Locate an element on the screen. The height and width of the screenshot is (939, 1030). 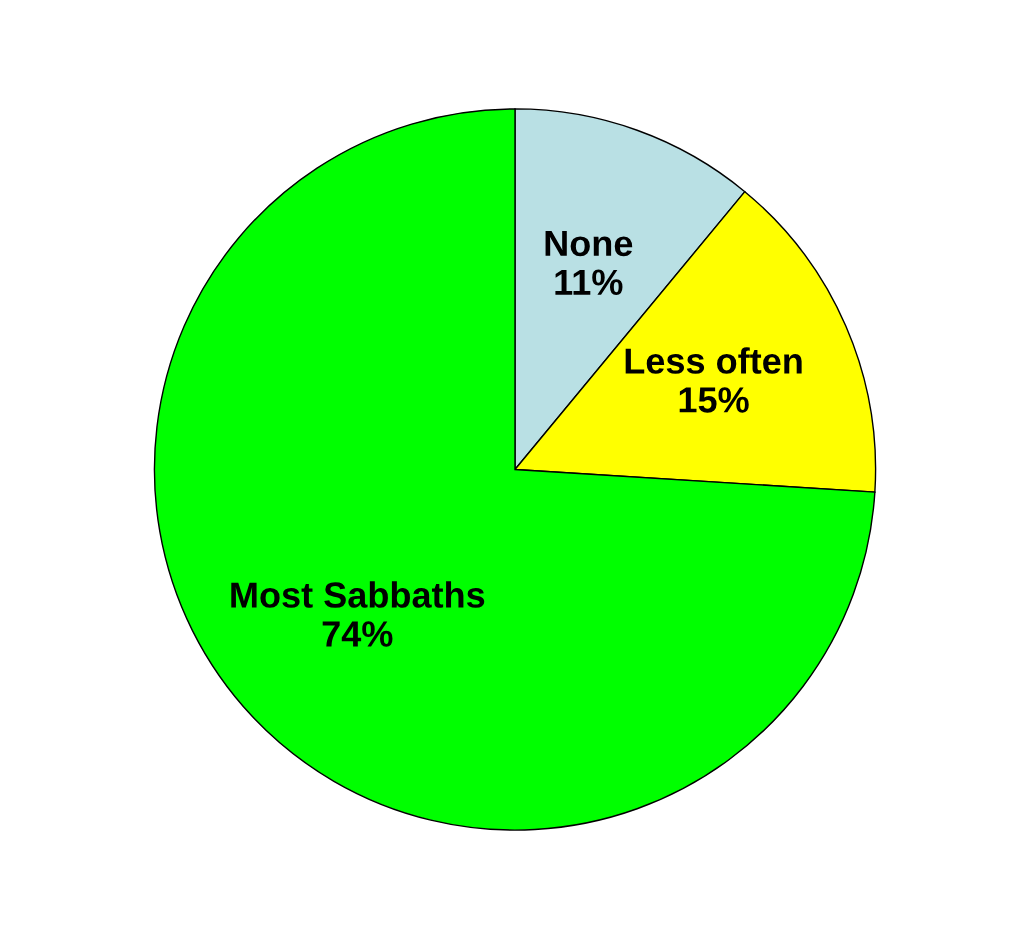
slice-label: None is located at coordinates (589, 243).